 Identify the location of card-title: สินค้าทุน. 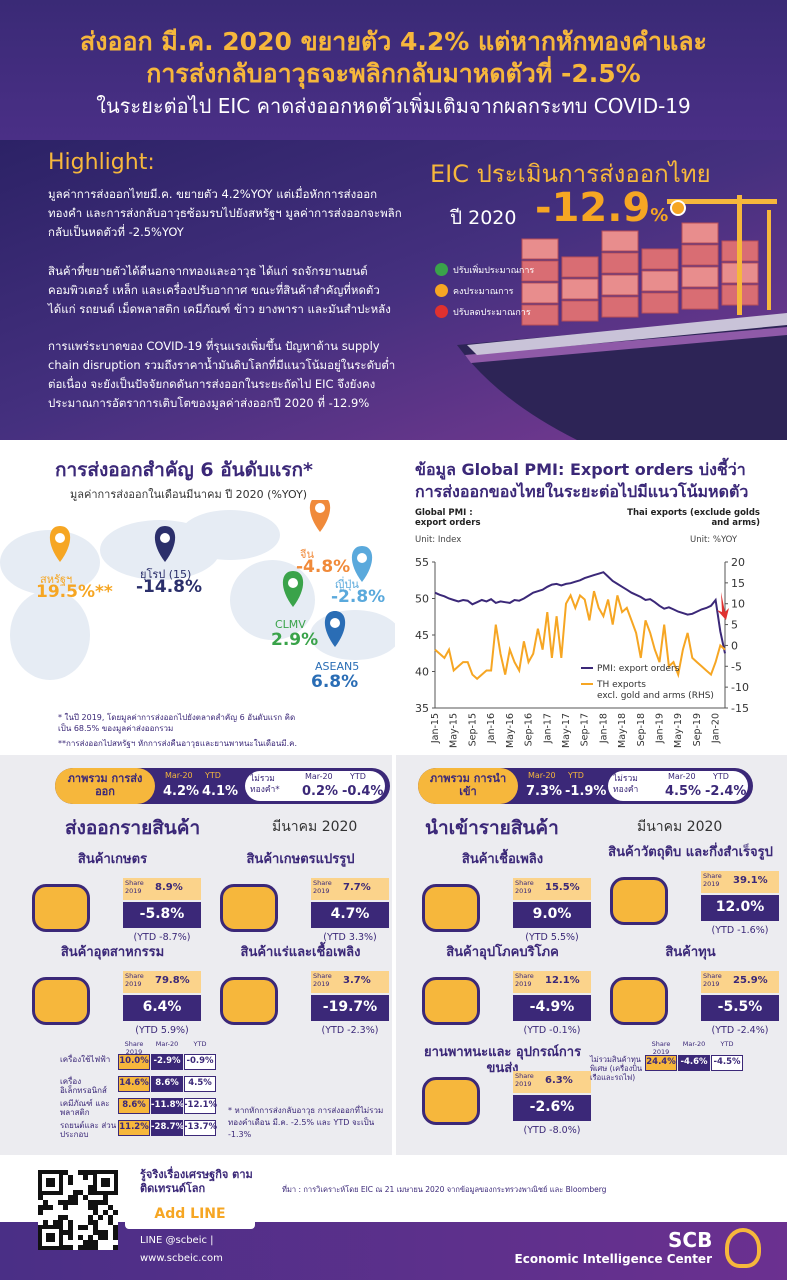
(690, 952).